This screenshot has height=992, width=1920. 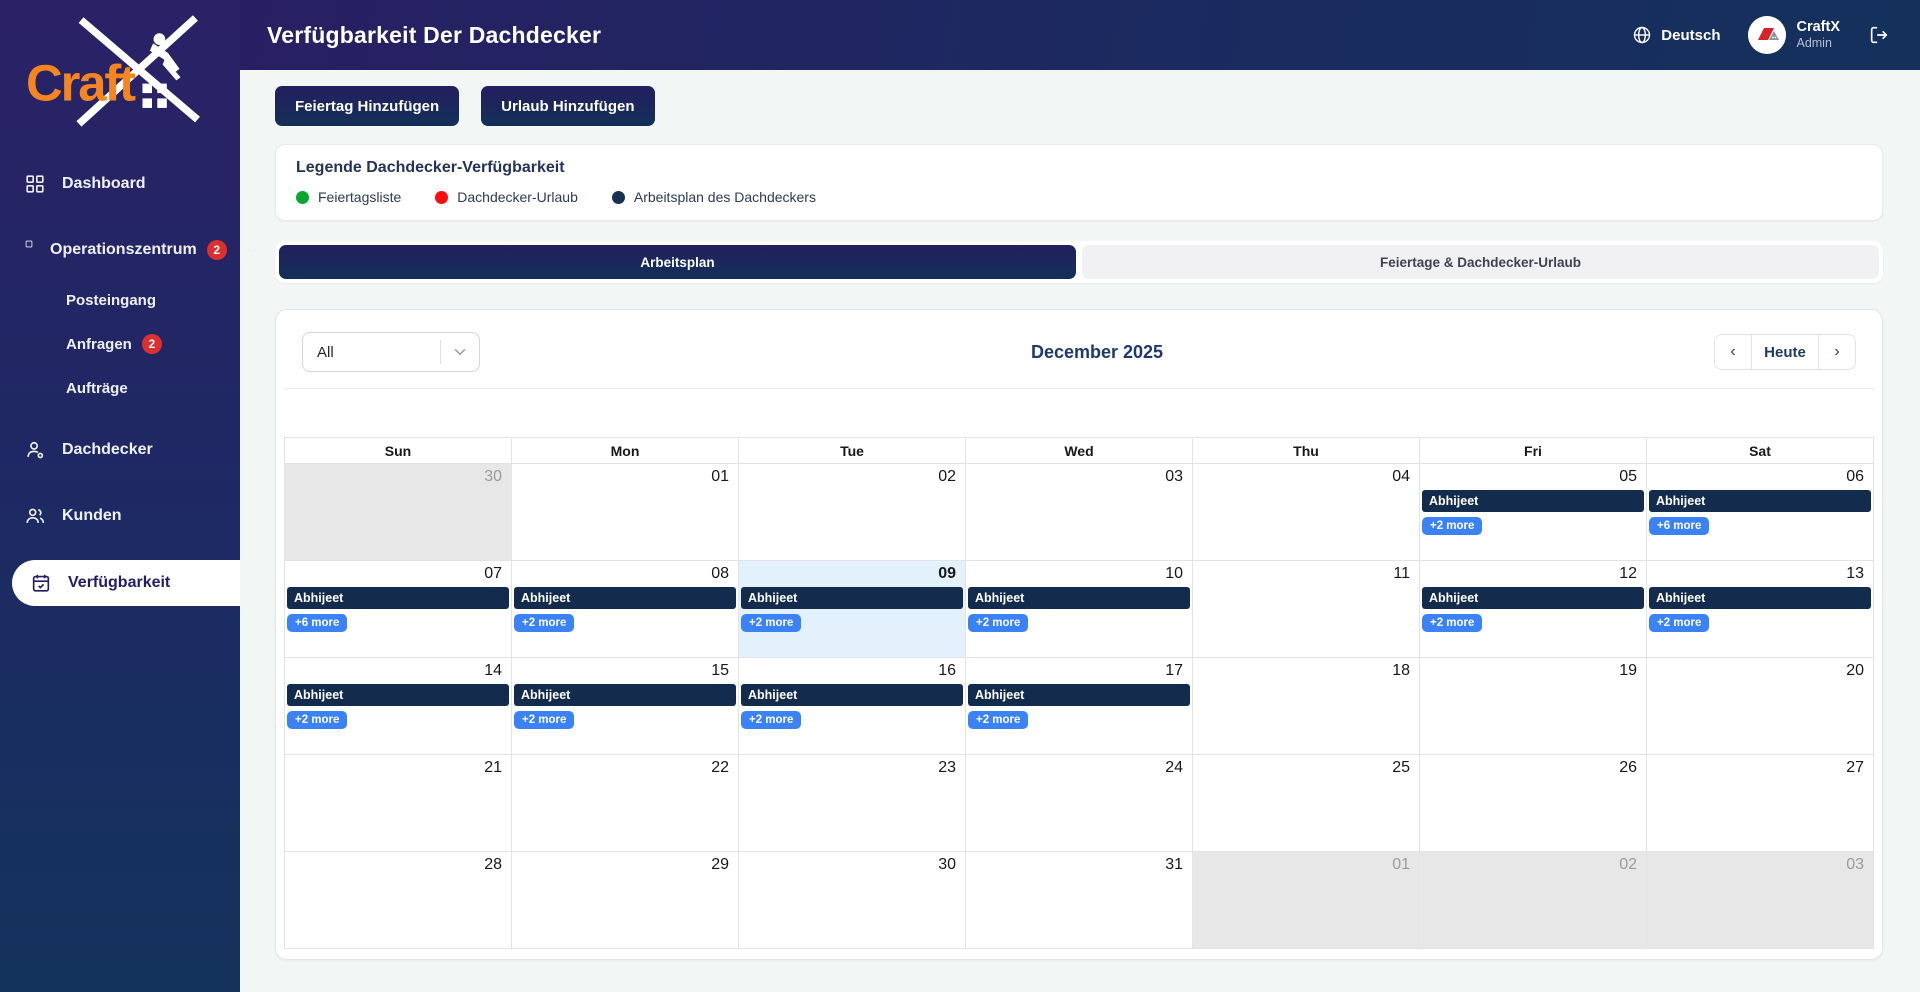 What do you see at coordinates (1079, 262) in the screenshot?
I see `tab-bar: Arbeitsplan Feiertage & Dachdecker-Urlaub` at bounding box center [1079, 262].